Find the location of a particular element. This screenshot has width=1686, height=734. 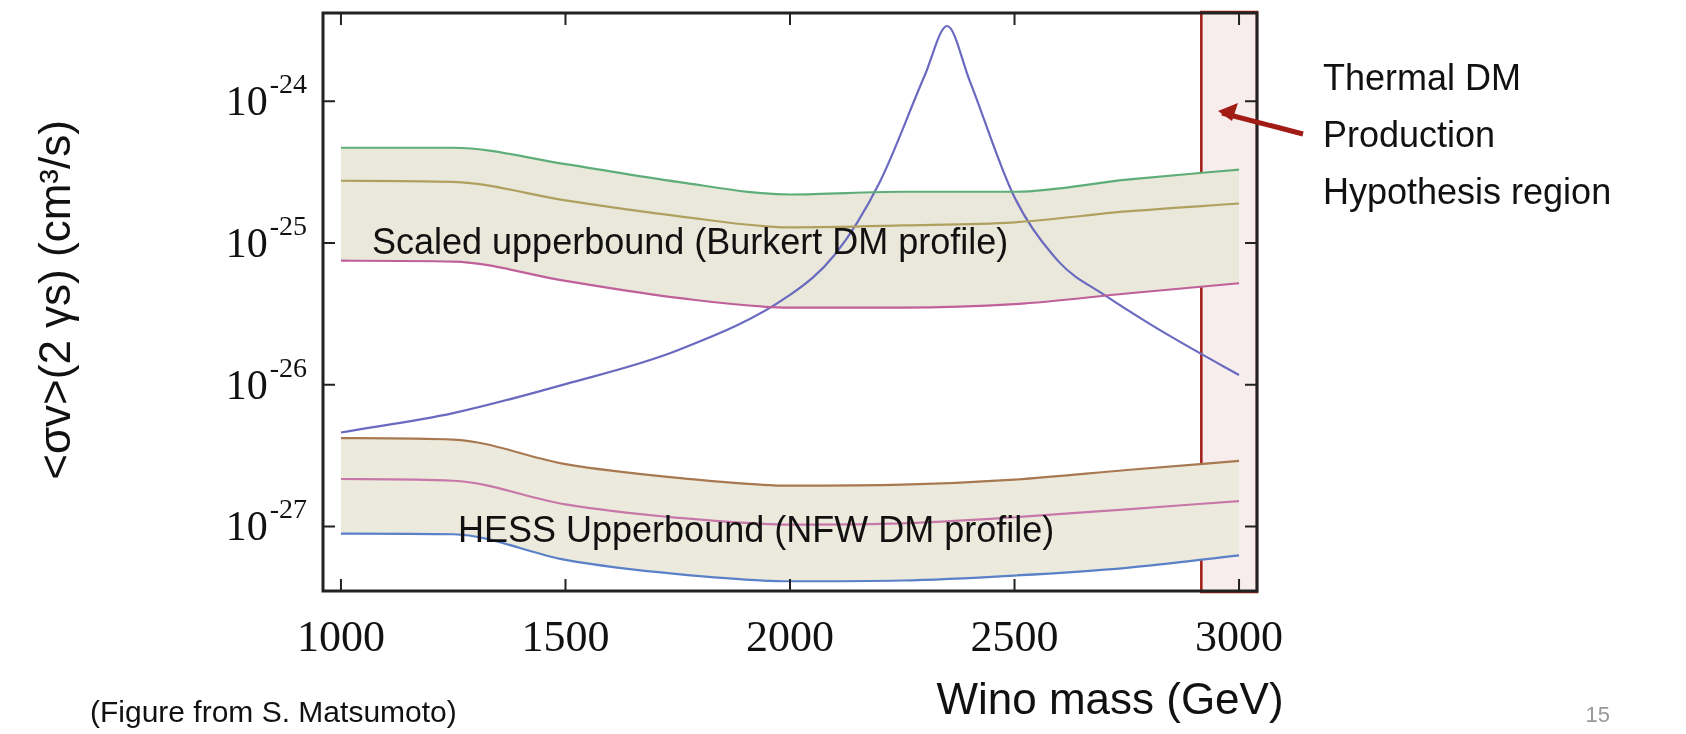

annotation: HESS Upperbound (NFW DM profile) is located at coordinates (756, 529).